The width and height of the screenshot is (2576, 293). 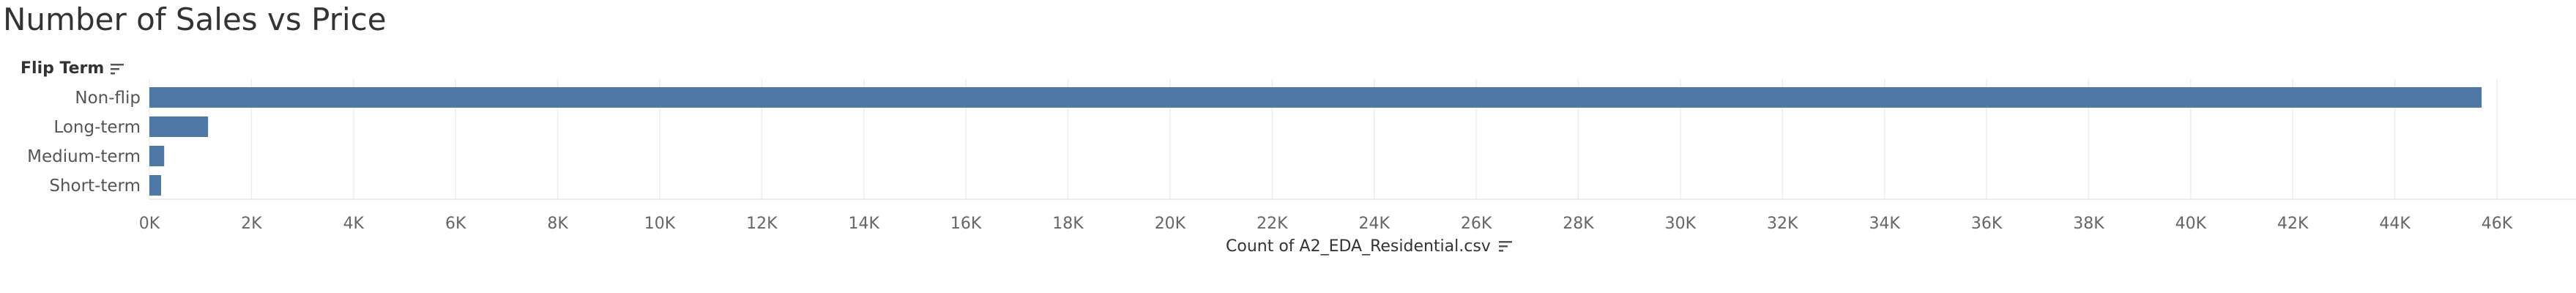 What do you see at coordinates (84, 143) in the screenshot?
I see `category-labels: Non-flip Long-term Medium-term Short-term` at bounding box center [84, 143].